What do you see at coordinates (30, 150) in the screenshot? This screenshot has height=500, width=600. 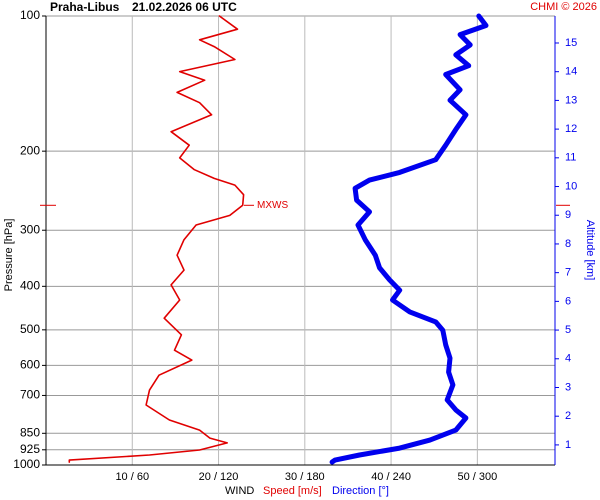 I see `y-tick-label: 200` at bounding box center [30, 150].